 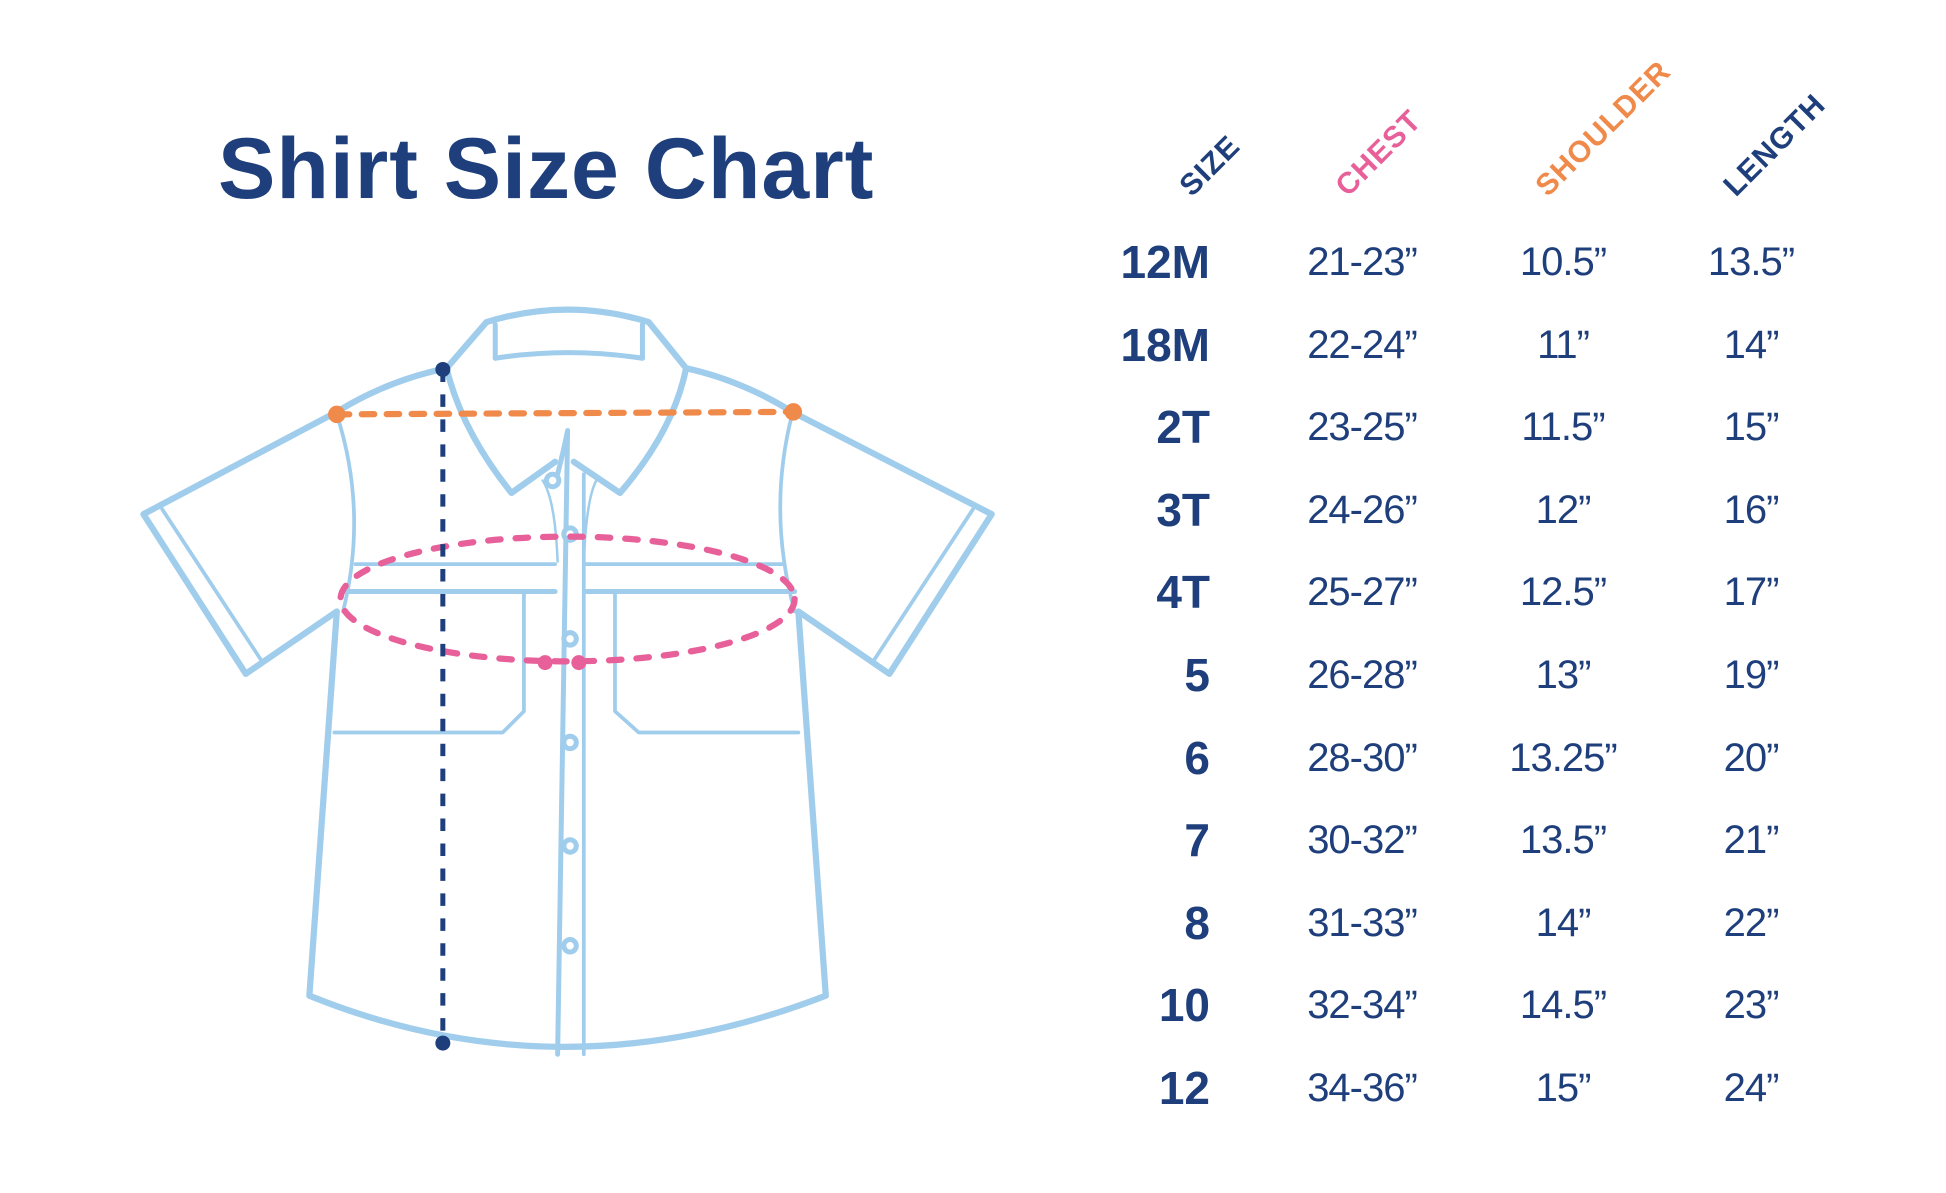 What do you see at coordinates (1751, 757) in the screenshot?
I see `length-cell: 20”` at bounding box center [1751, 757].